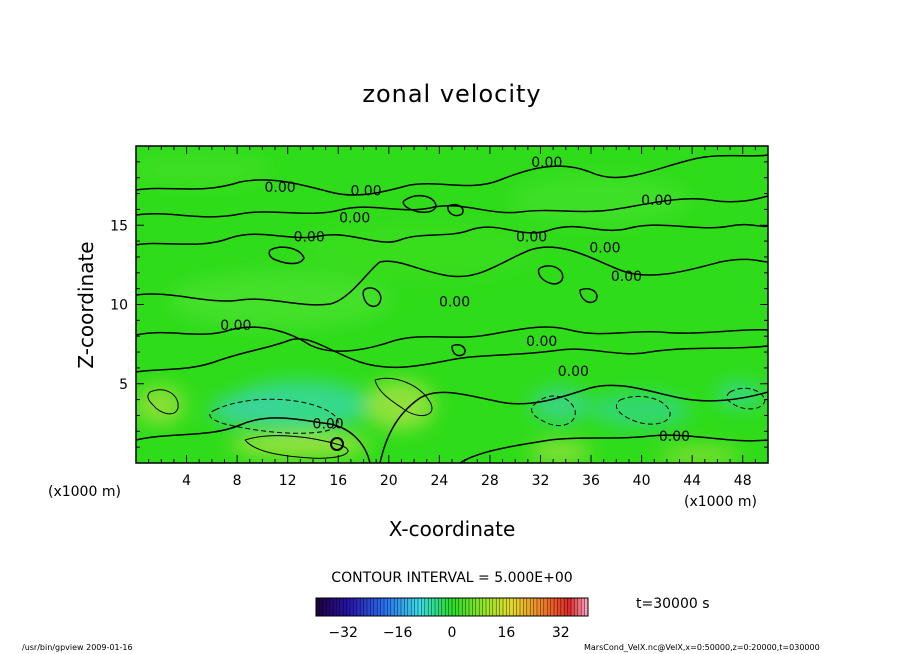  What do you see at coordinates (692, 481) in the screenshot?
I see `x-tick-label: 44` at bounding box center [692, 481].